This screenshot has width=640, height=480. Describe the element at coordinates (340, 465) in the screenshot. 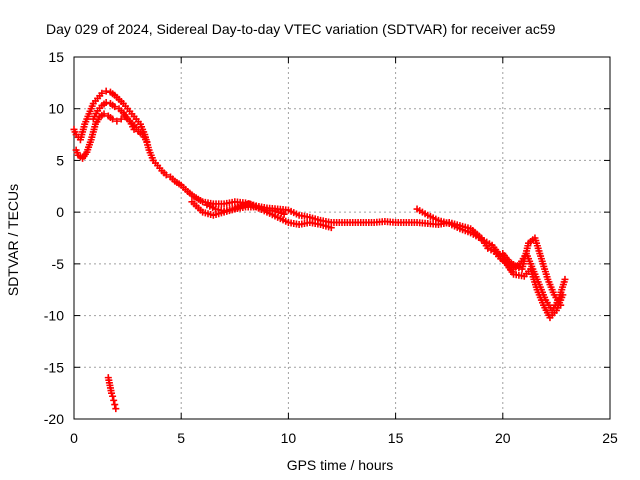

I see `x-axis-label: GPS time / hours` at that location.